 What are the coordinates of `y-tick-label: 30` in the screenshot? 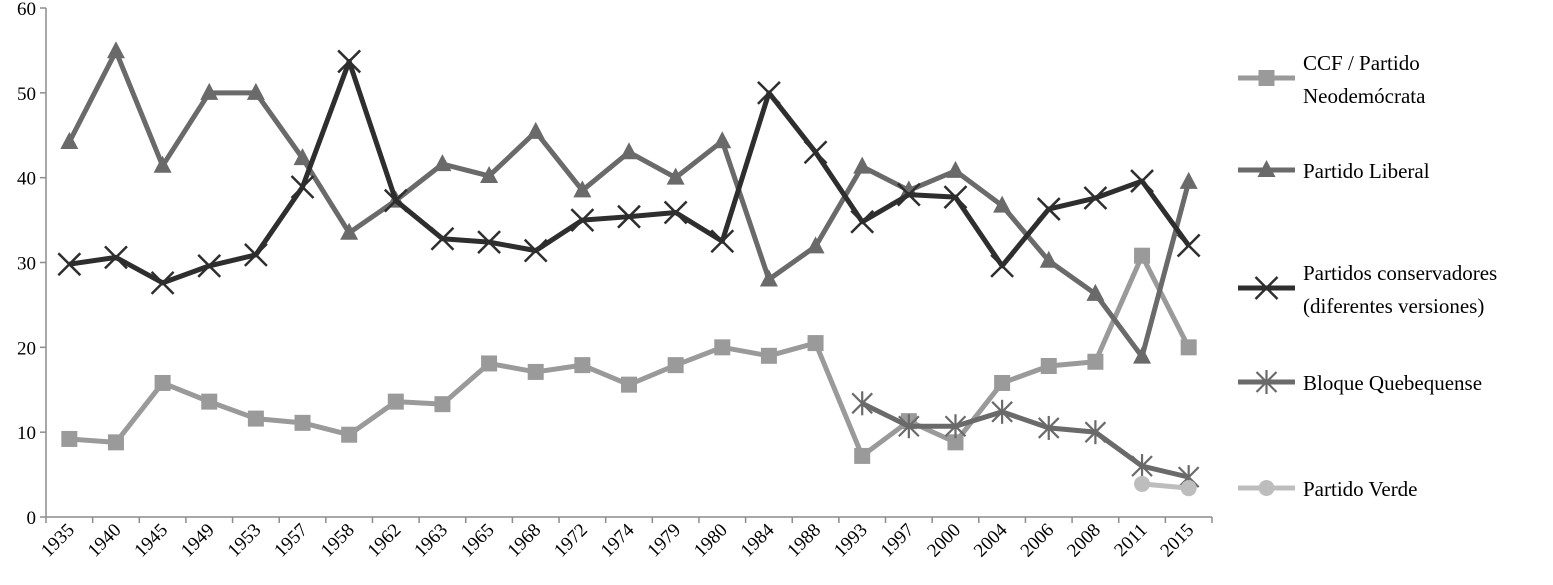 It's located at (26, 264).